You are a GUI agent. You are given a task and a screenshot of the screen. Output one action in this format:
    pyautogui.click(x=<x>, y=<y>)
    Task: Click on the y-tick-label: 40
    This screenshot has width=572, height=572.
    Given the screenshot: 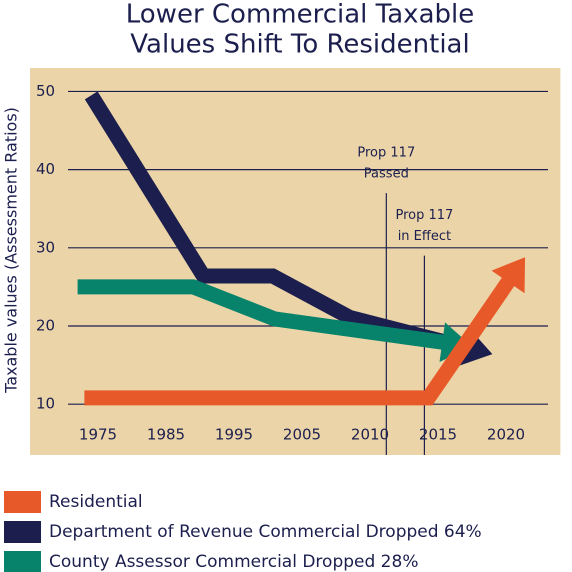 What is the action you would take?
    pyautogui.click(x=45, y=169)
    